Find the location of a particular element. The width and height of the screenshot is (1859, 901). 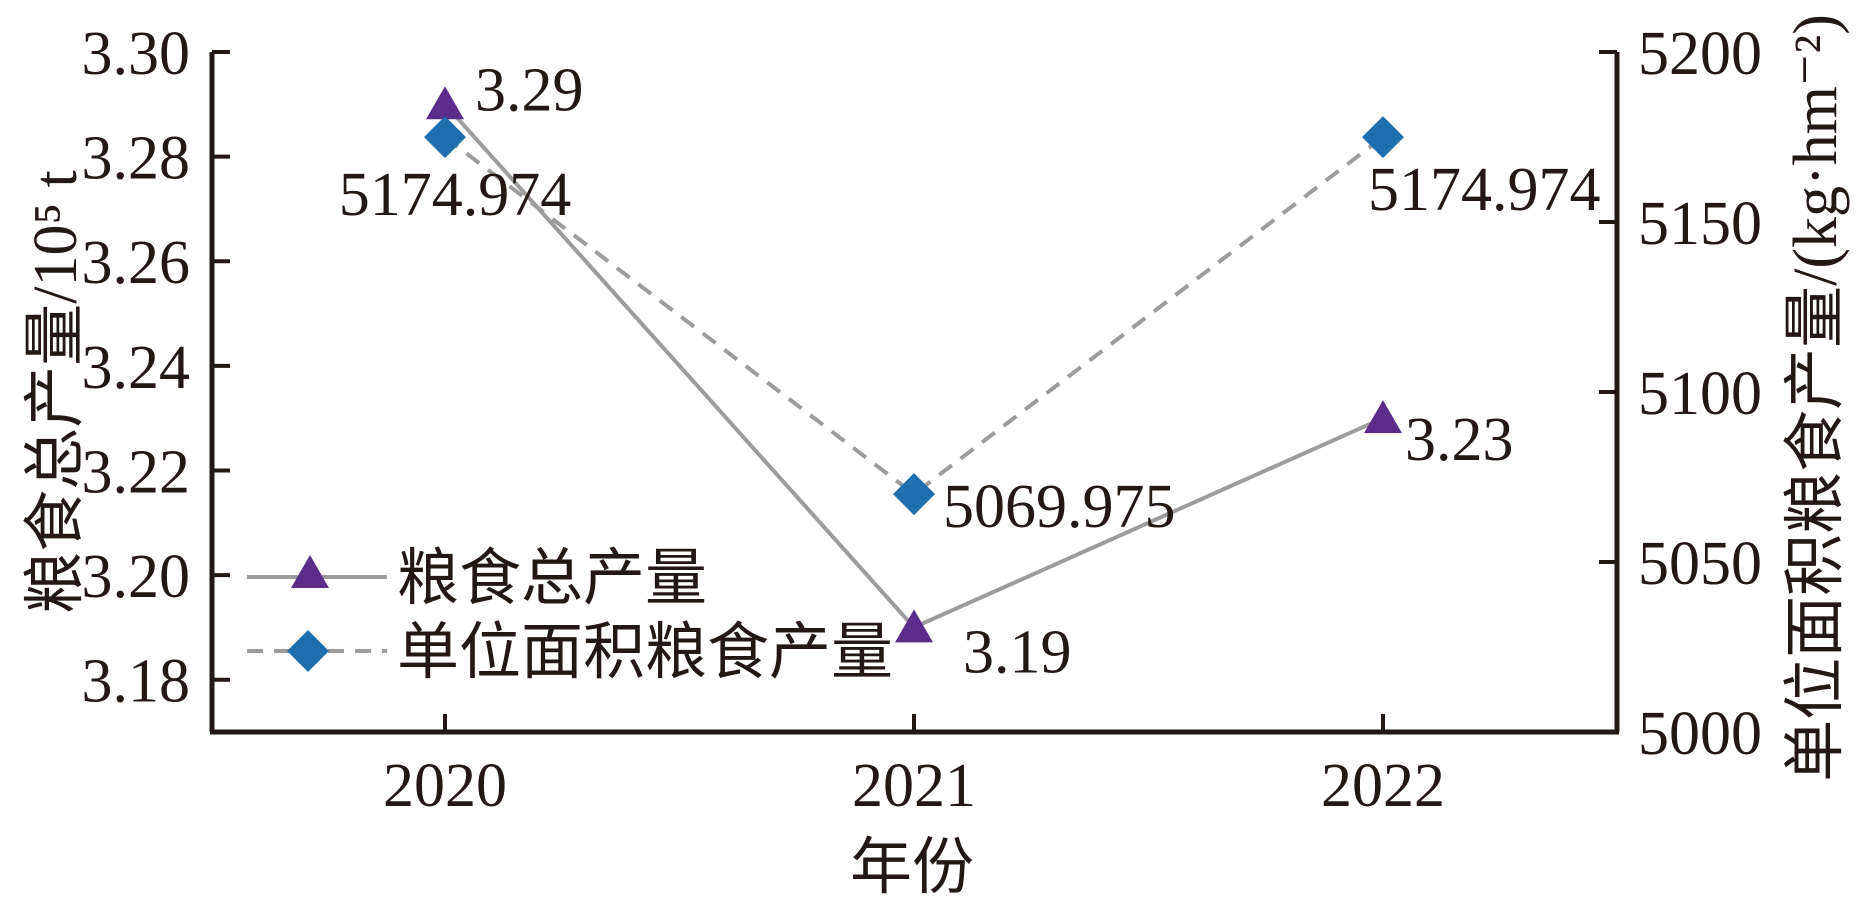

left-axis-tick-label: 3.24 is located at coordinates (136, 368).